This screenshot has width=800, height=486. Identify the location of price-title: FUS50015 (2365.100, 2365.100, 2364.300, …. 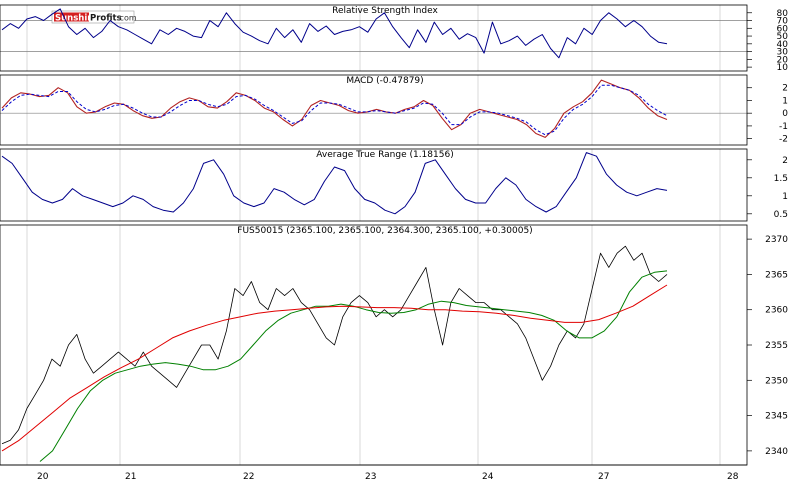
(384, 231).